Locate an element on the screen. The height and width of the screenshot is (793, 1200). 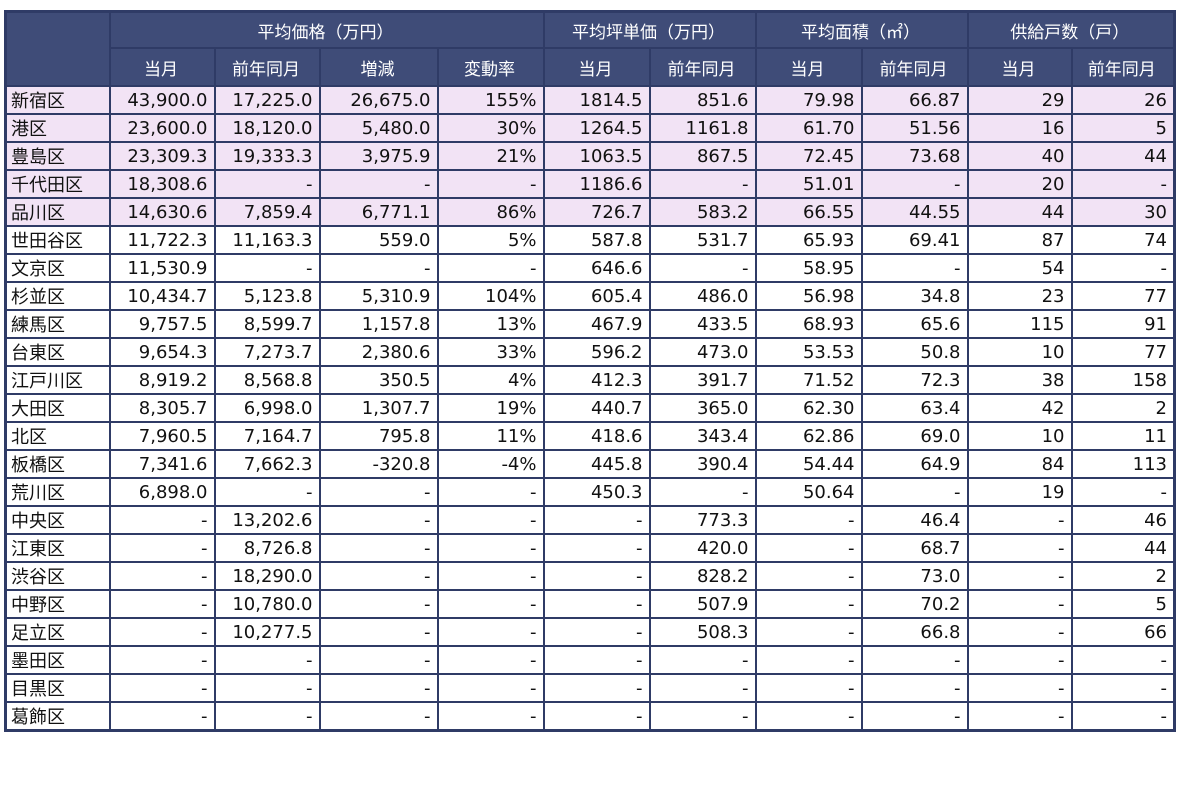
ward-name-cell: 中央区 is located at coordinates (57, 520).